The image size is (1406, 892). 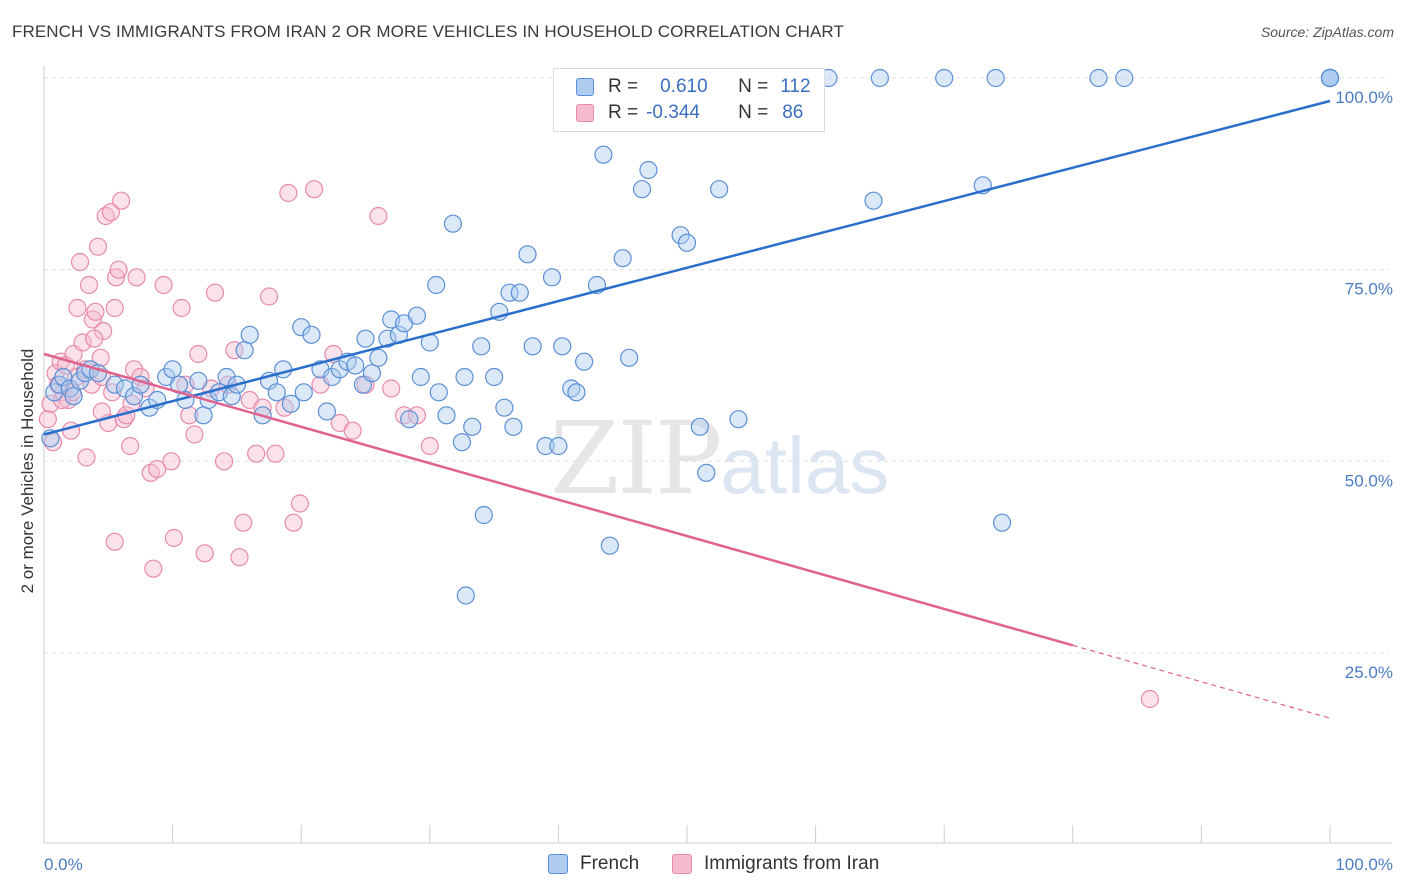 I want to click on french-swatch, so click(x=585, y=87).